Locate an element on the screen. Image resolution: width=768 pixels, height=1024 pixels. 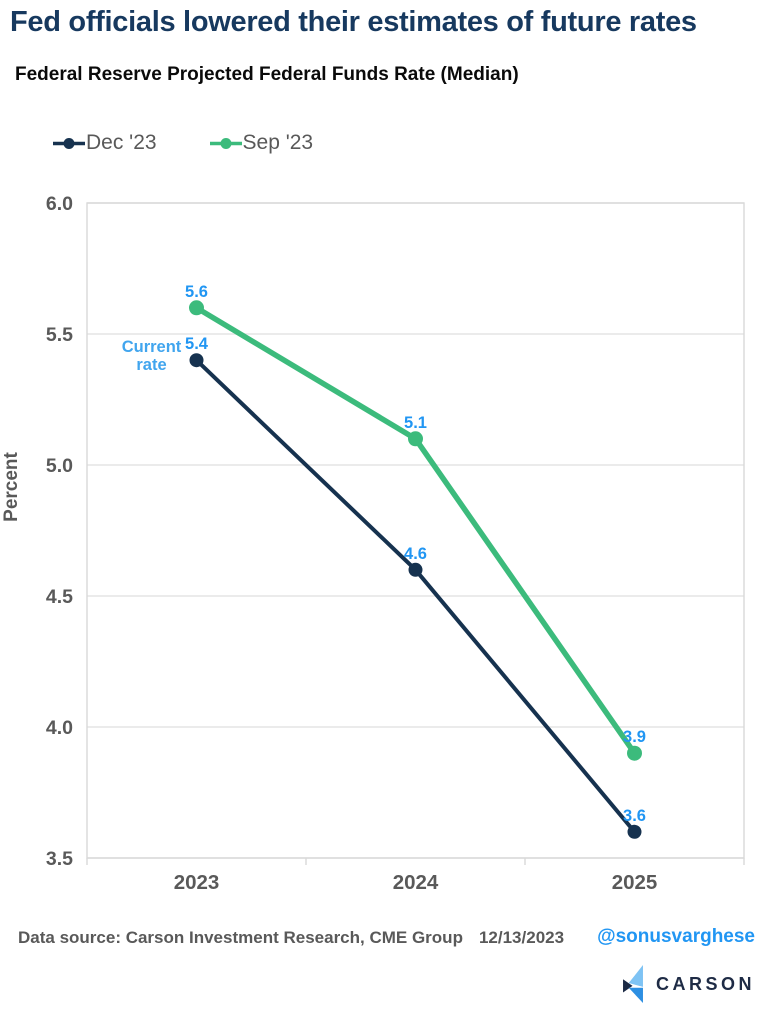
data-source-date: 12/13/2023 is located at coordinates (521, 937).